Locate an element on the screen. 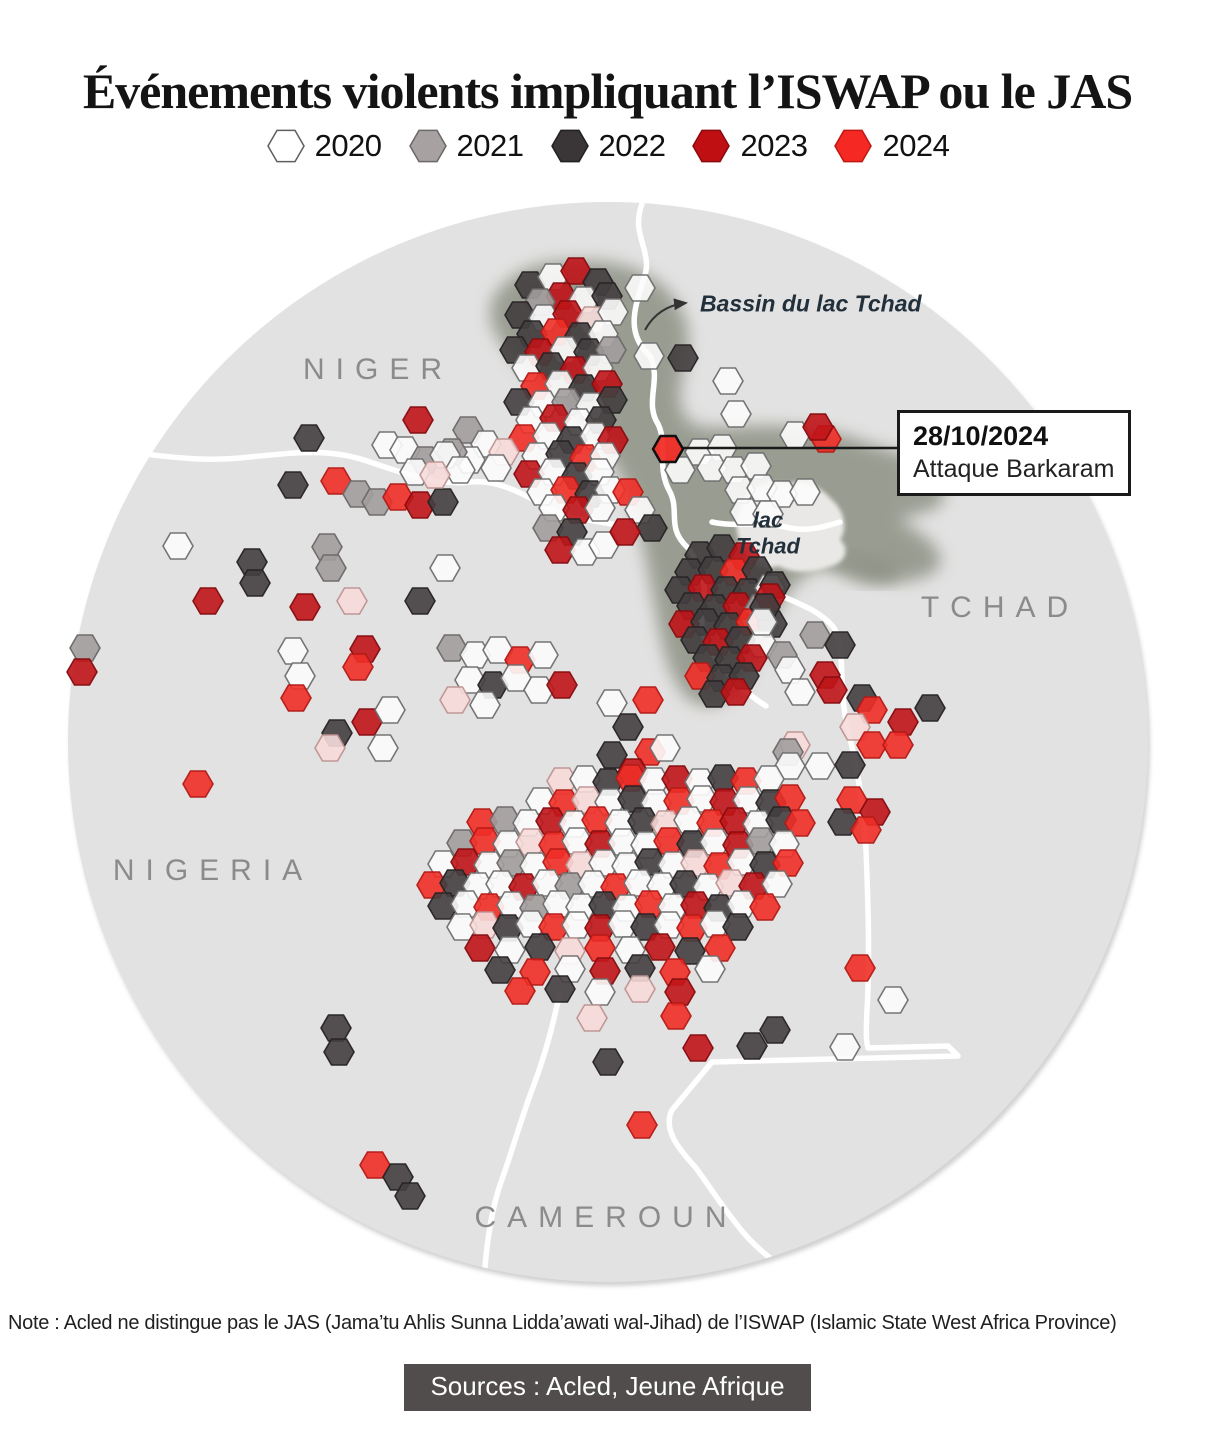  legend-label: 2024 is located at coordinates (916, 145).